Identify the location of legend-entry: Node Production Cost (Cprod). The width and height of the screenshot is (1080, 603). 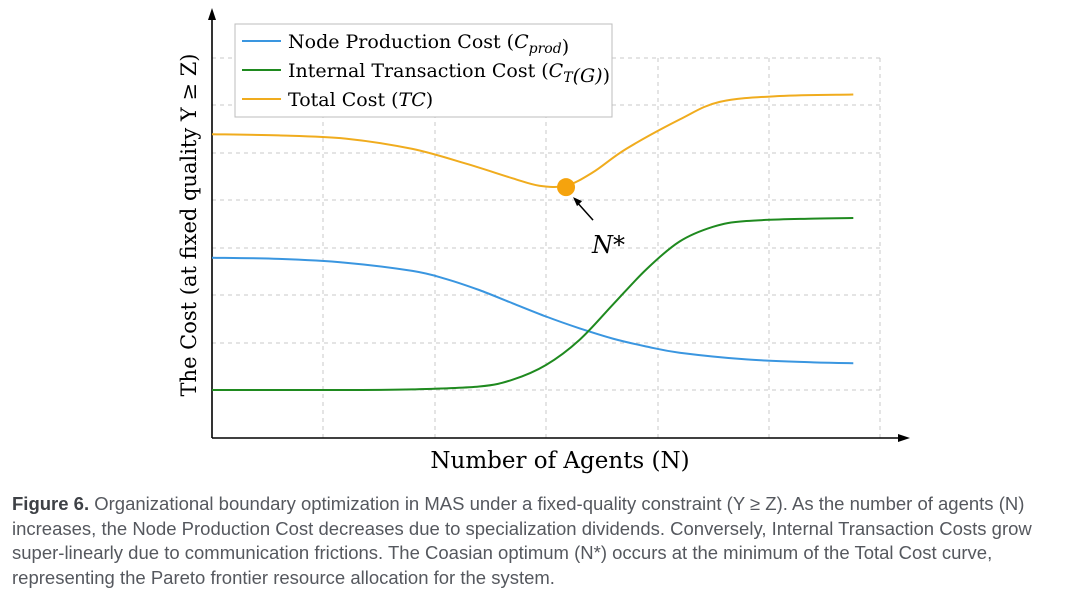
(428, 44).